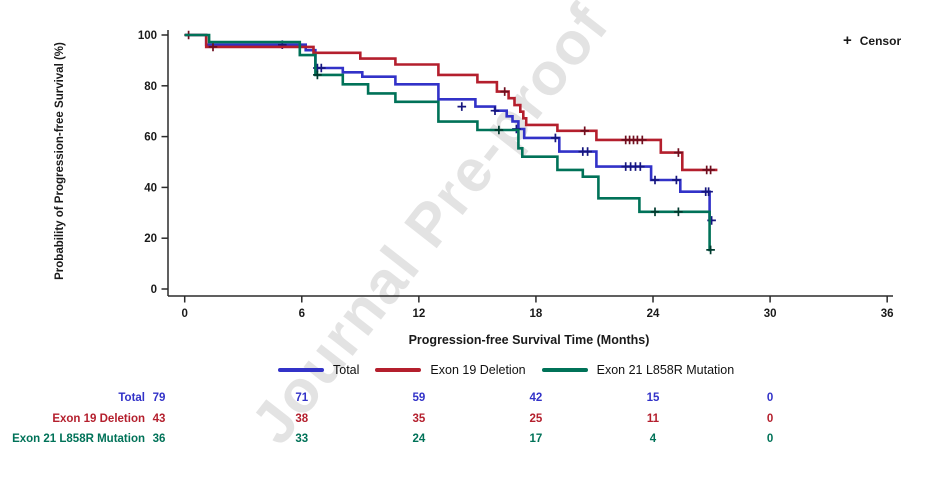 This screenshot has height=477, width=948. Describe the element at coordinates (880, 41) in the screenshot. I see `censor-legend-label: Censor` at that location.